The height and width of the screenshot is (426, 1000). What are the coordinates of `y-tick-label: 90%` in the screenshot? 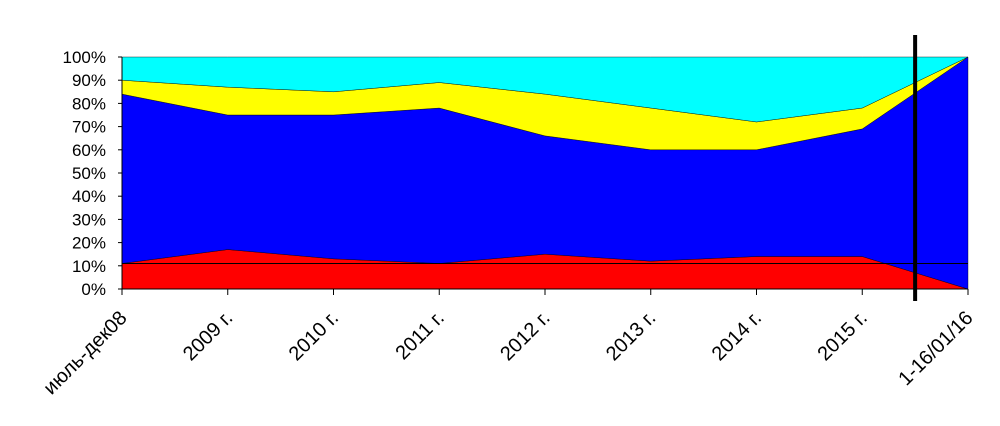 It's located at (89, 80).